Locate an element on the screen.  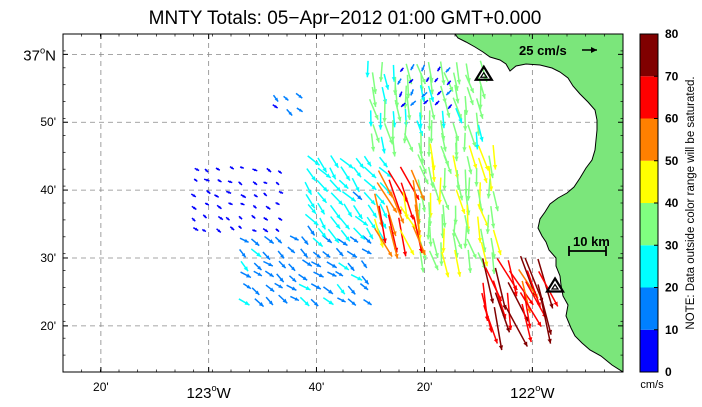
colorbar-tick-label: 50 is located at coordinates (672, 161).